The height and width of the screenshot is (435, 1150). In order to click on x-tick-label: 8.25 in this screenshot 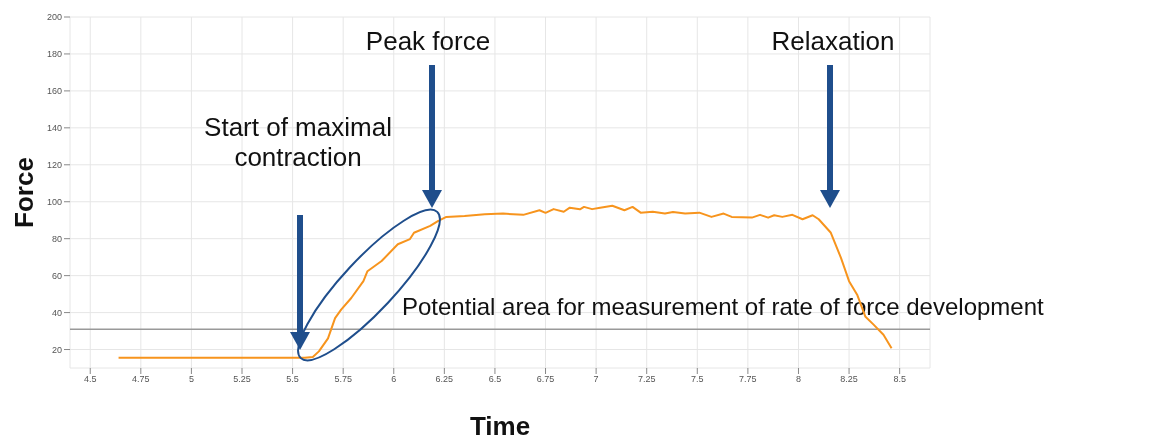, I will do `click(849, 379)`.